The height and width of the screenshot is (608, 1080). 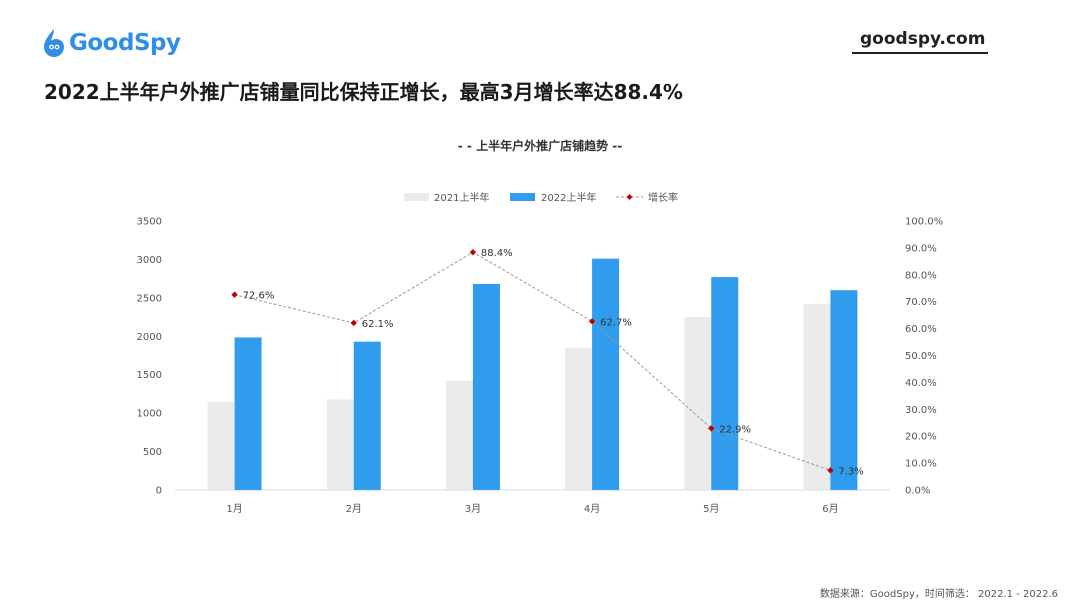 What do you see at coordinates (54, 43) in the screenshot?
I see `goodspy-logo-icon` at bounding box center [54, 43].